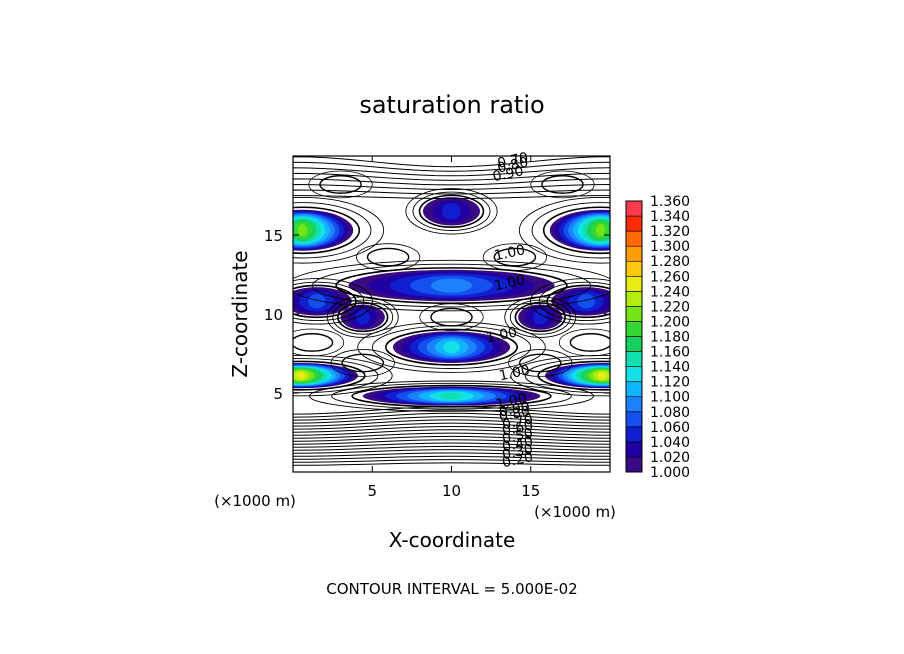 This screenshot has width=904, height=654. Describe the element at coordinates (518, 429) in the screenshot. I see `contour-label: 0.60` at that location.